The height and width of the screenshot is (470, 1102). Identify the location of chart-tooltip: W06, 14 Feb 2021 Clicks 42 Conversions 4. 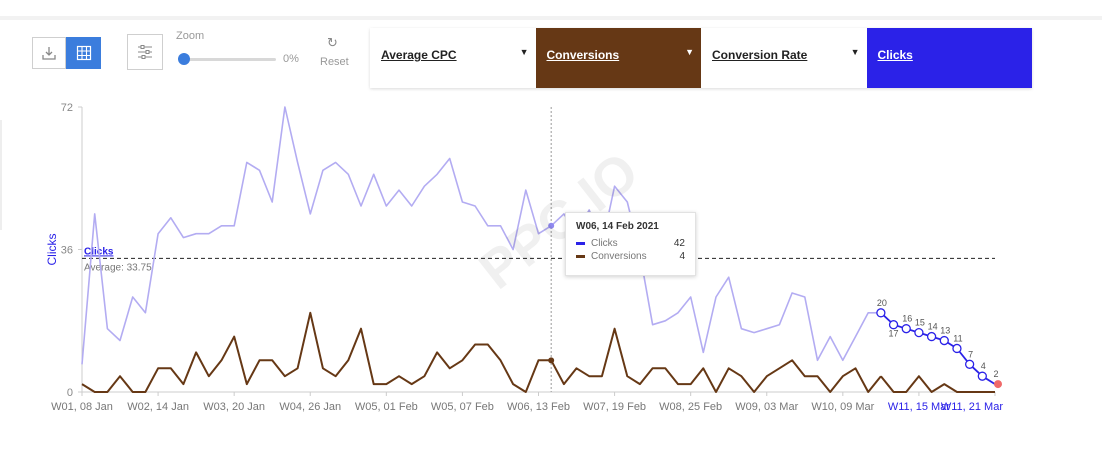
(630, 244).